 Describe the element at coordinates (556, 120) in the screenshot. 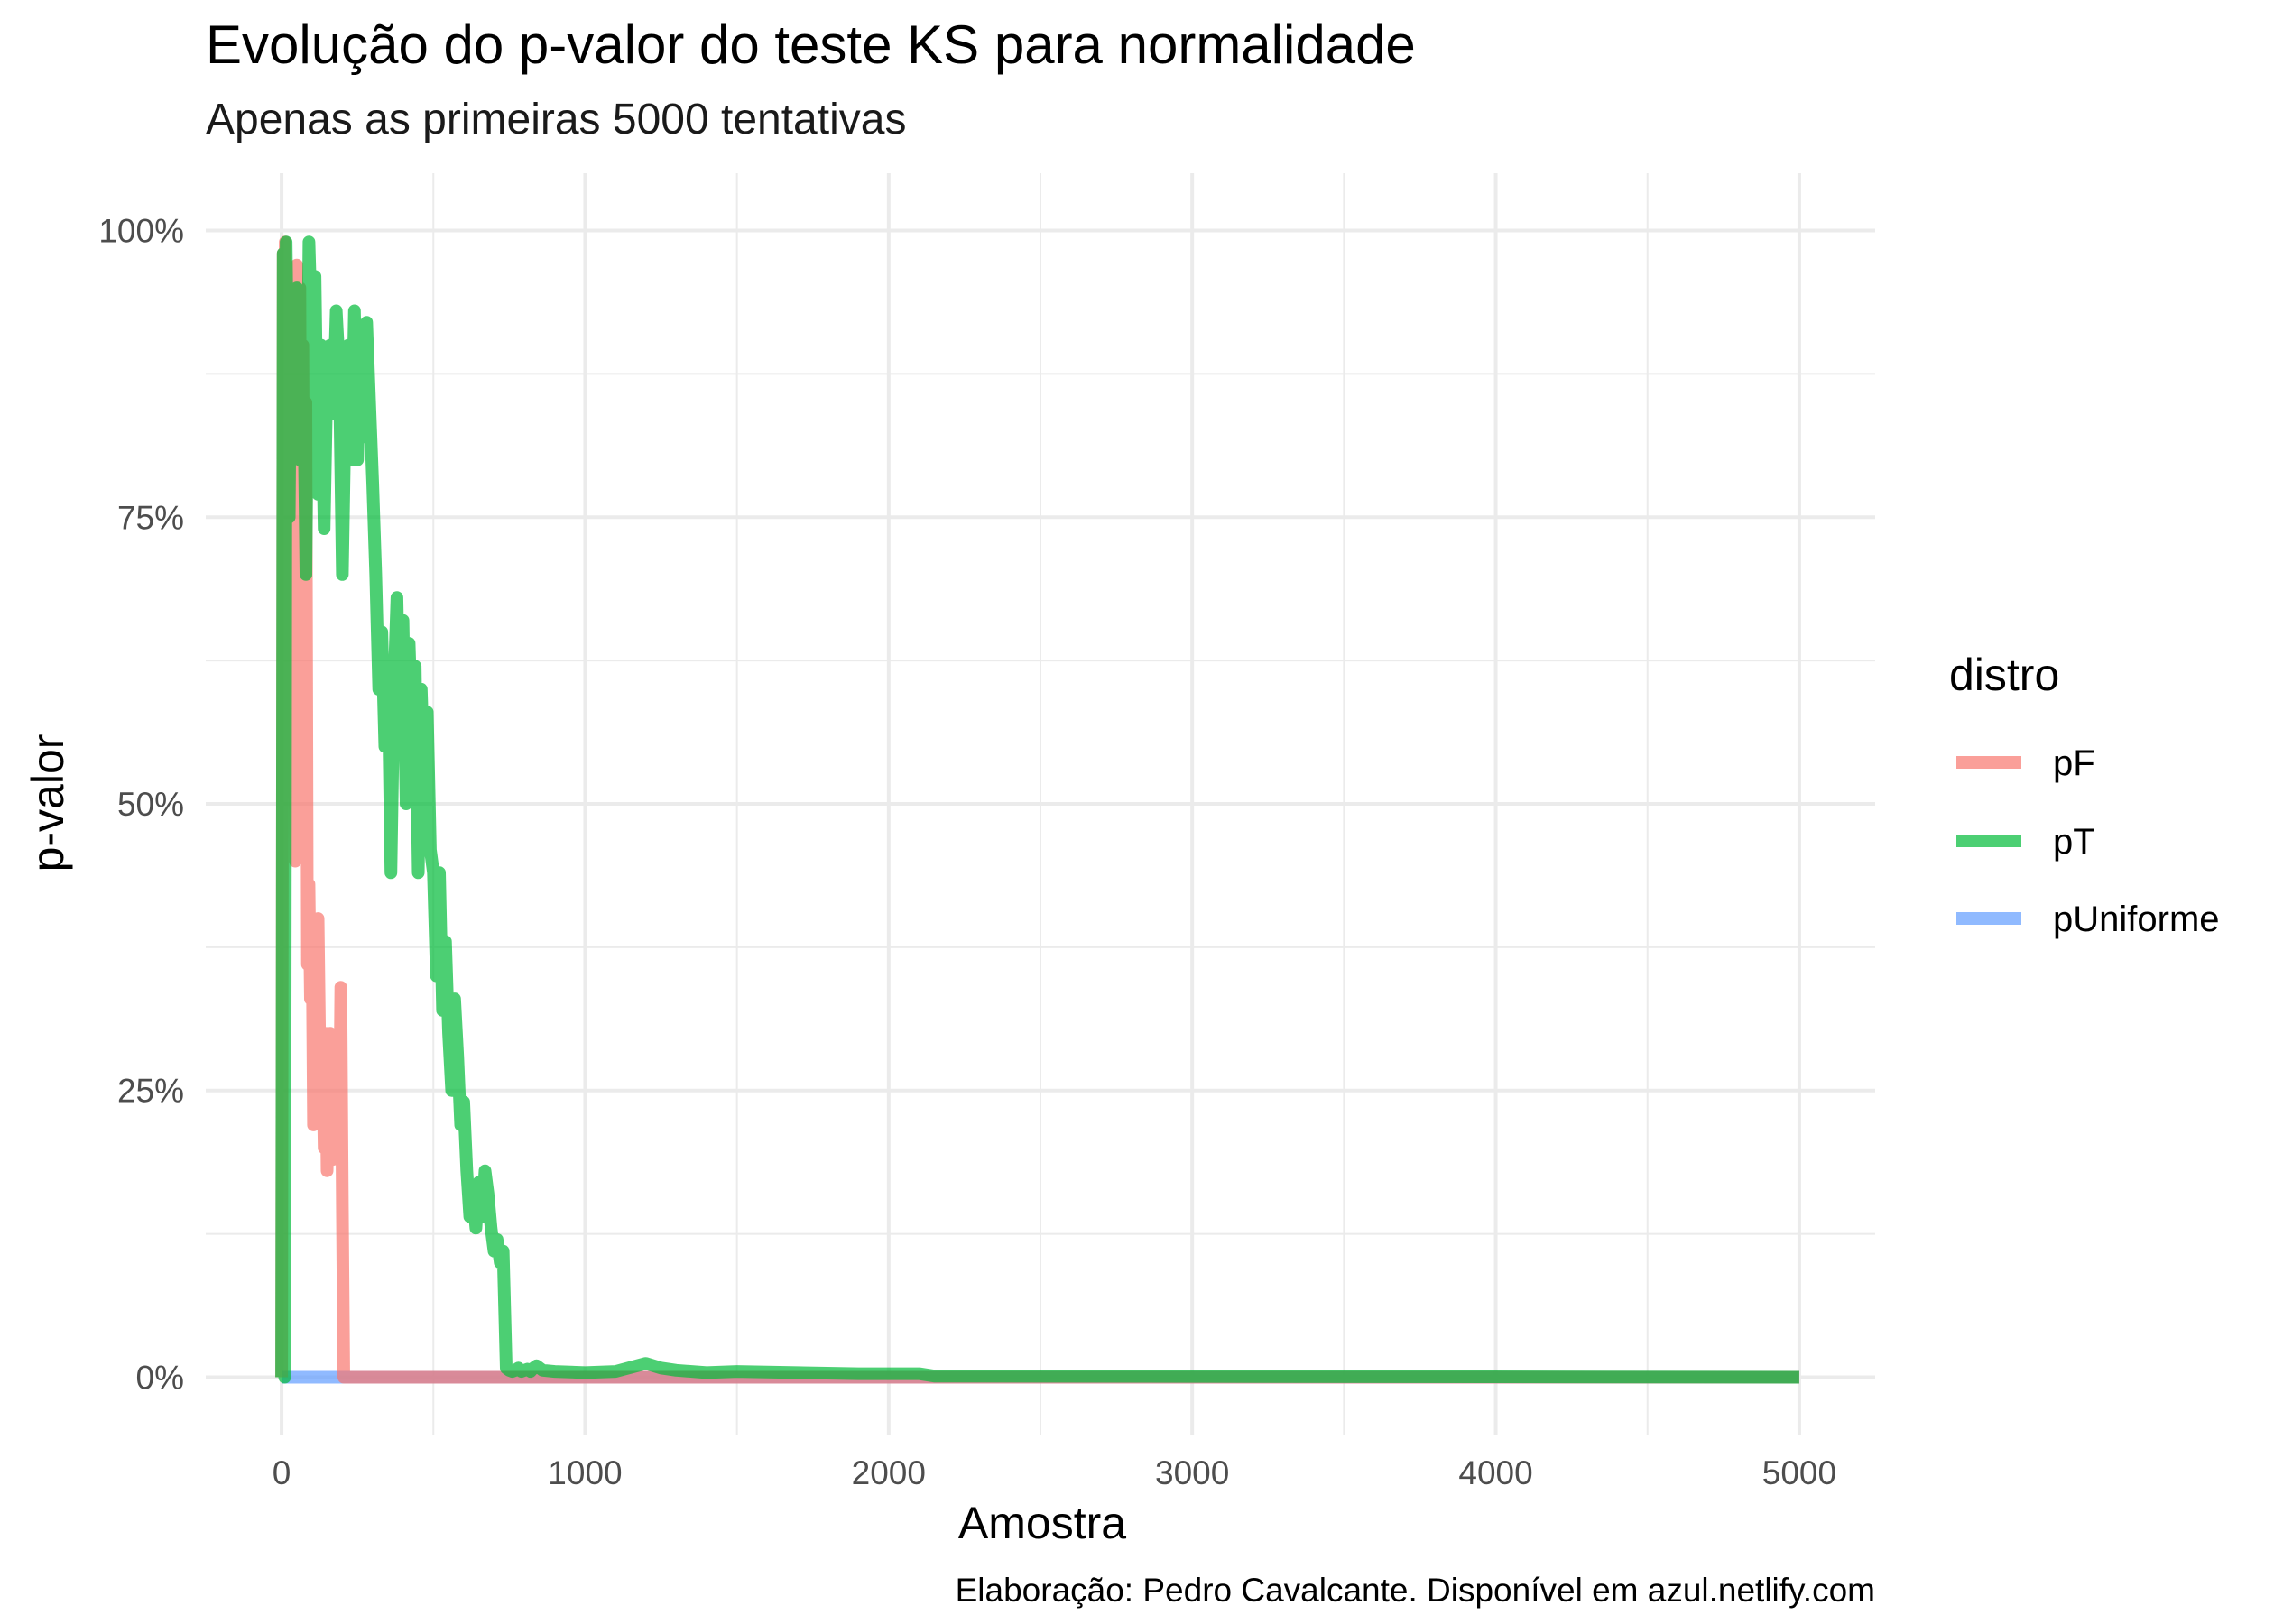

I see `chart-subtitle: Apenas as primeiras 5000 tentativas` at that location.